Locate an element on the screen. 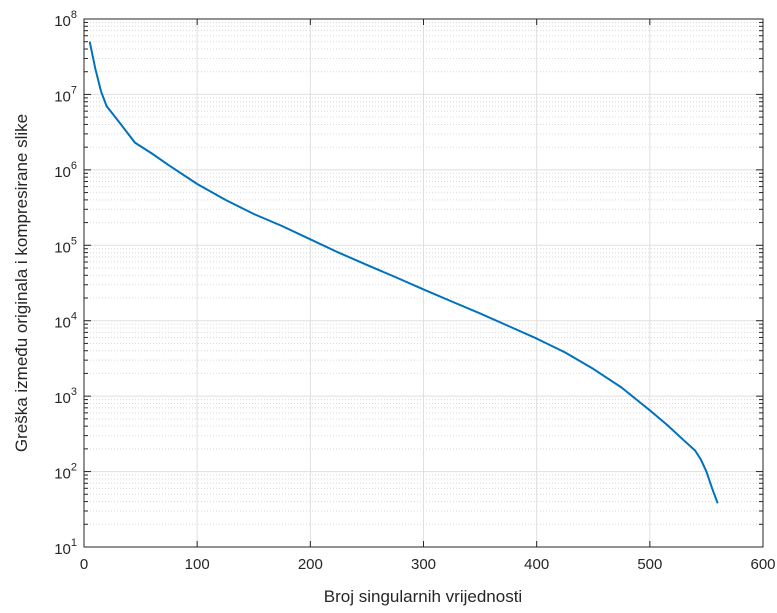 The image size is (777, 613). y-tick-exponent: 3 is located at coordinates (74, 392).